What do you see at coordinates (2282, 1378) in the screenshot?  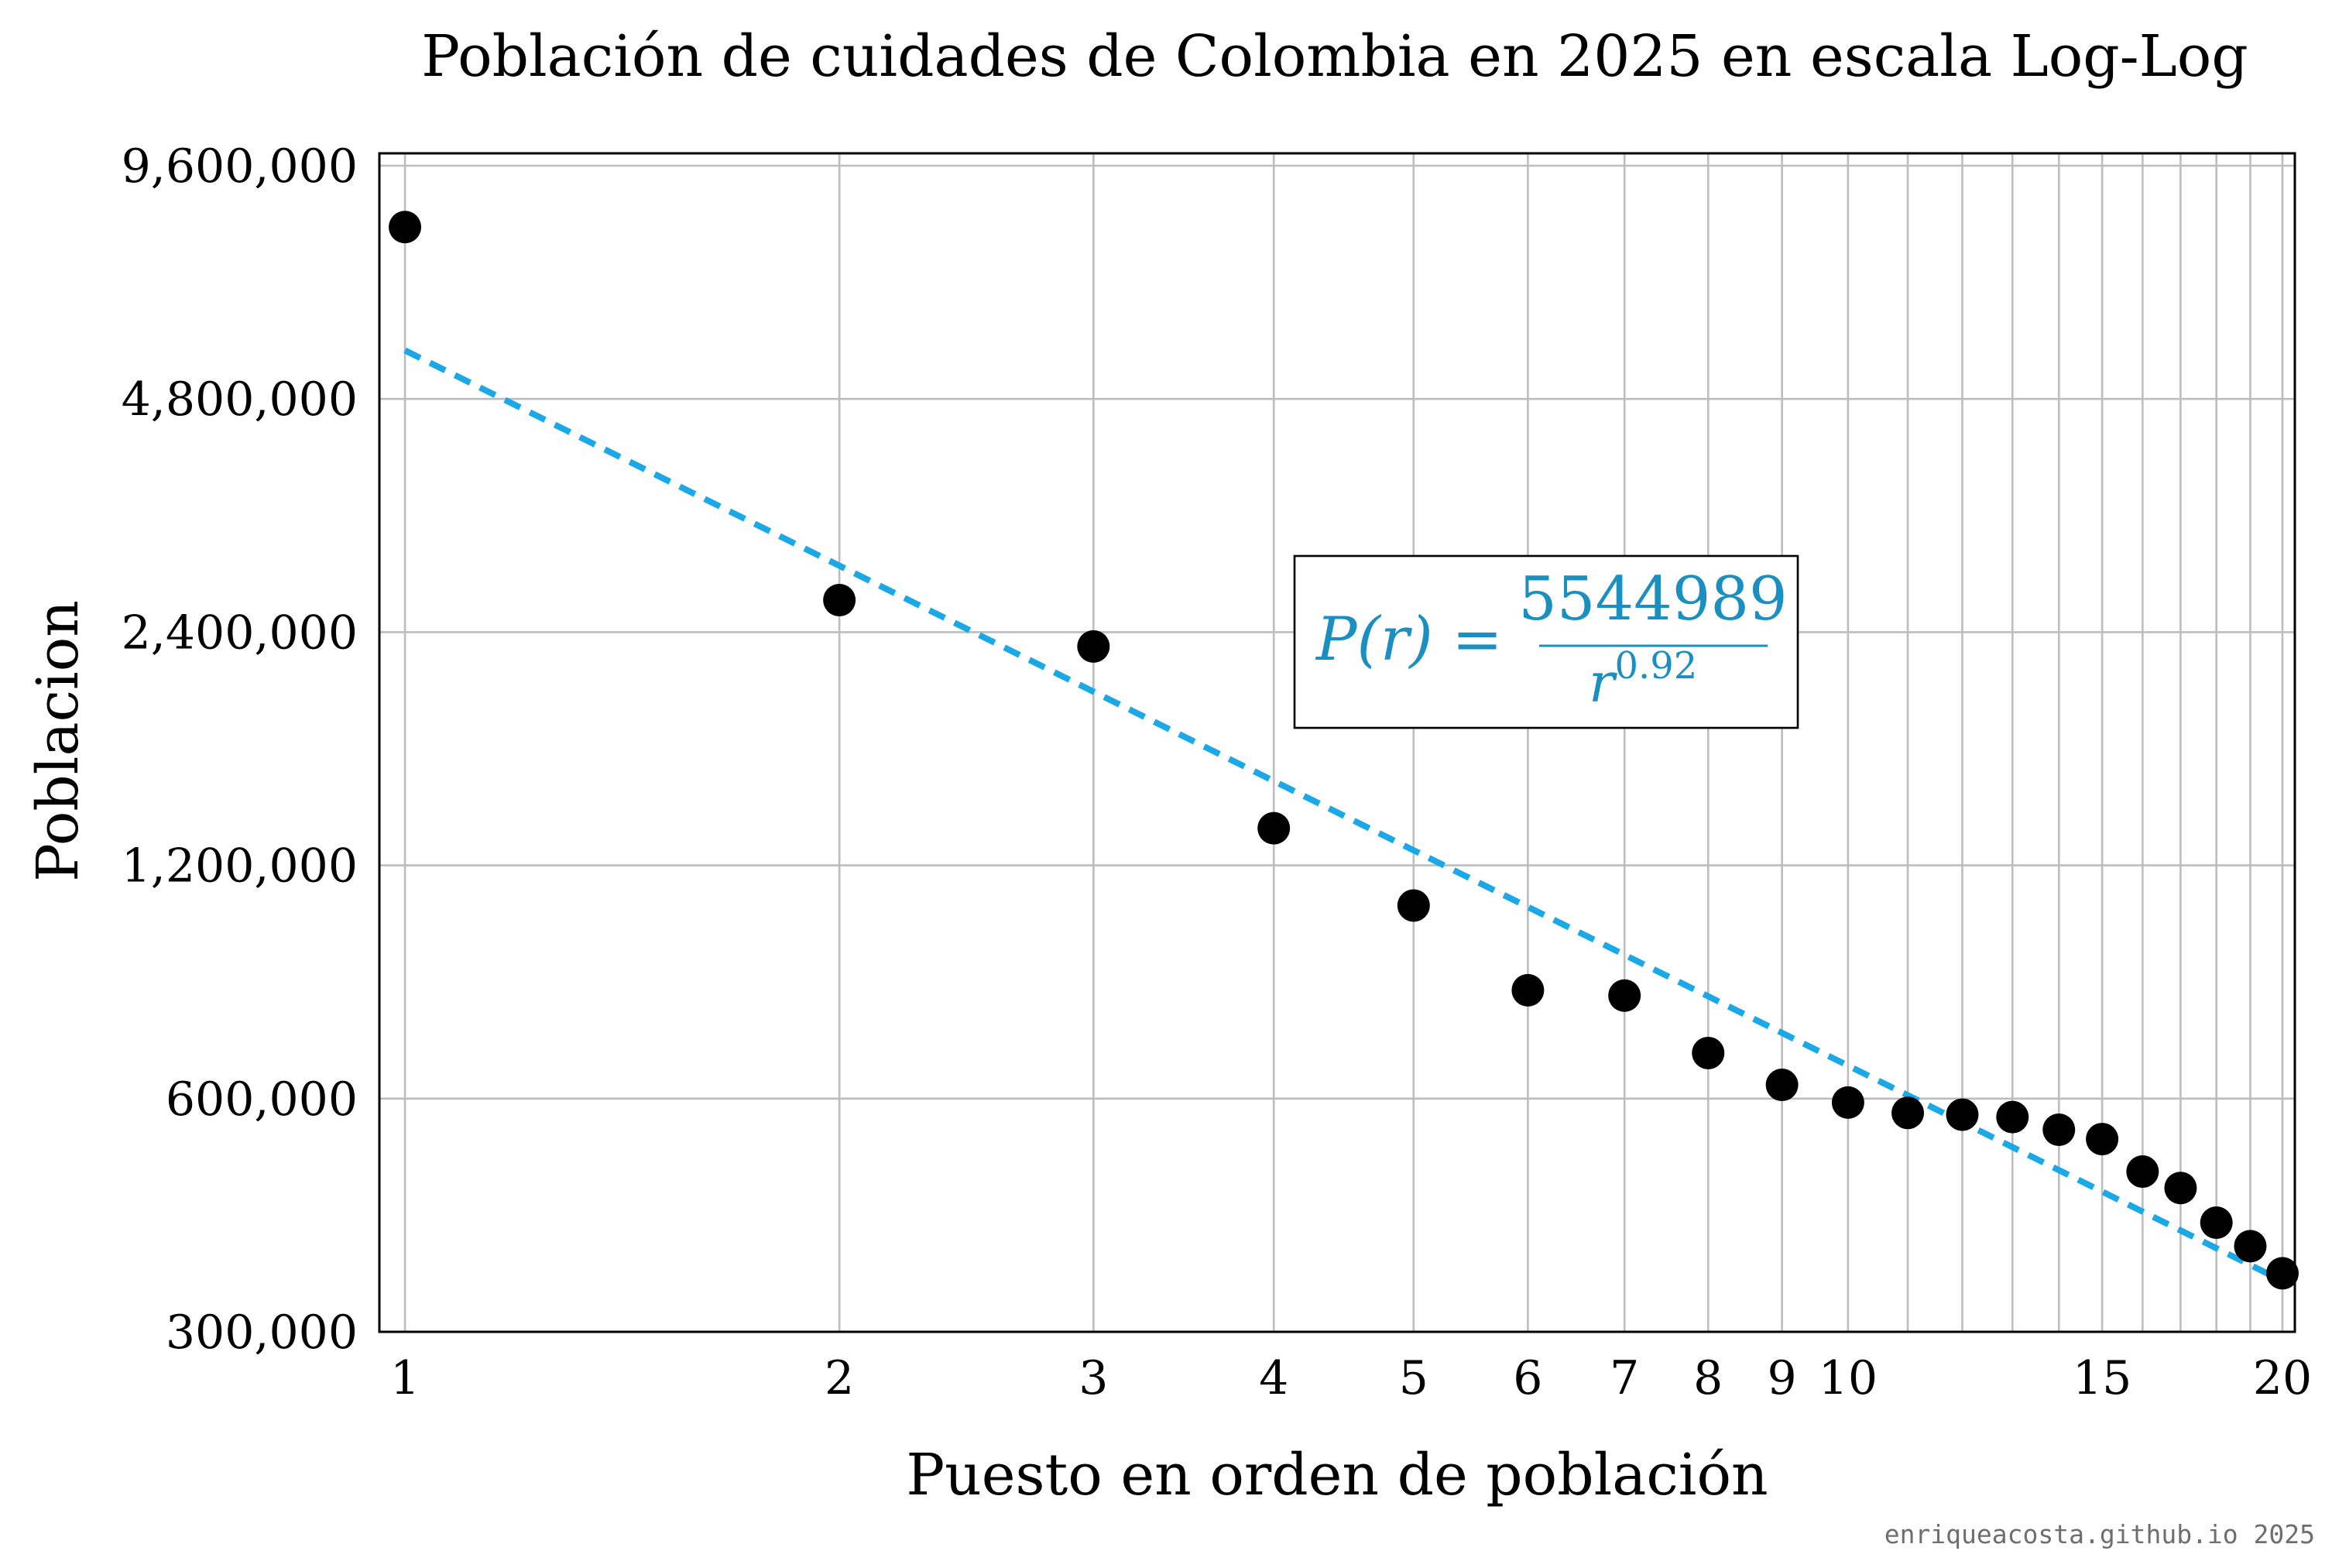 I see `x-tick-label: 20` at bounding box center [2282, 1378].